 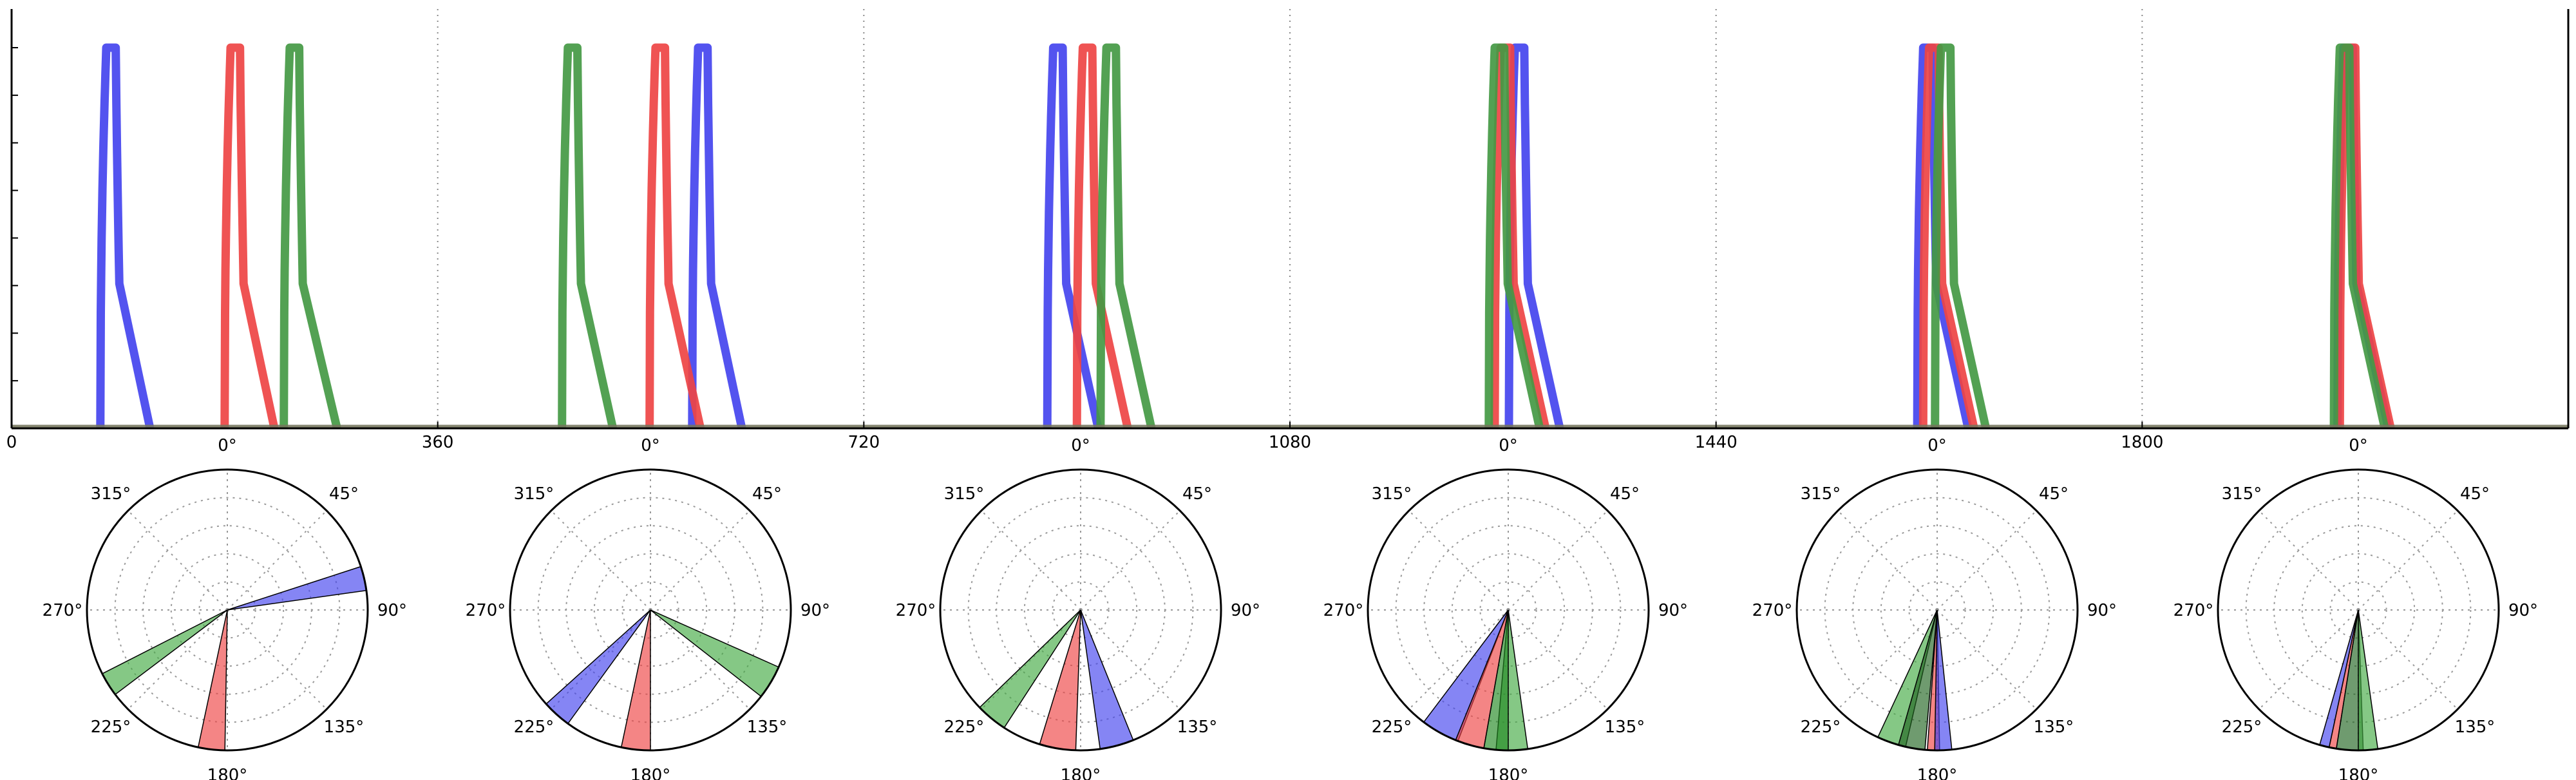 What do you see at coordinates (11, 442) in the screenshot?
I see `x-tick-label: 0` at bounding box center [11, 442].